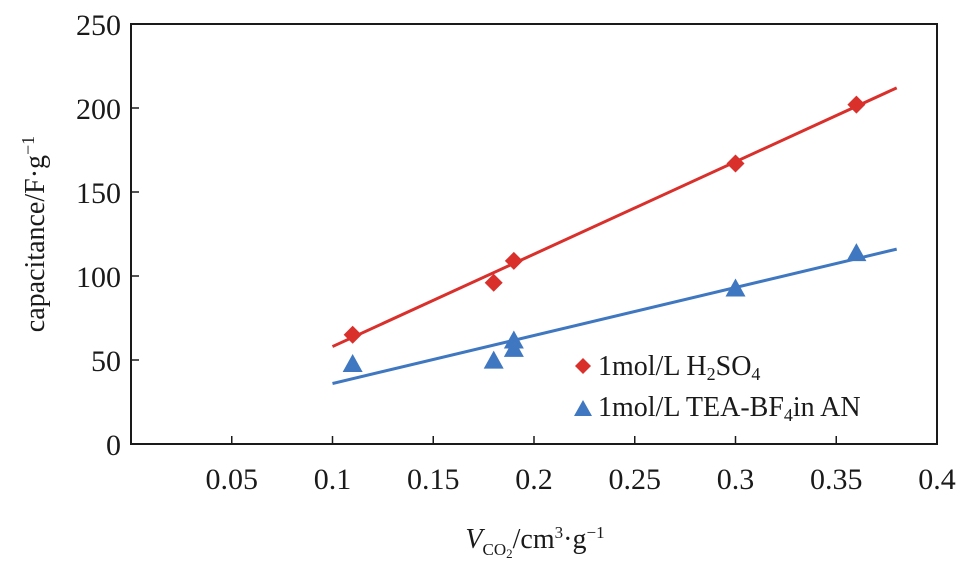  I want to click on y-tick-label: 100, so click(98, 277).